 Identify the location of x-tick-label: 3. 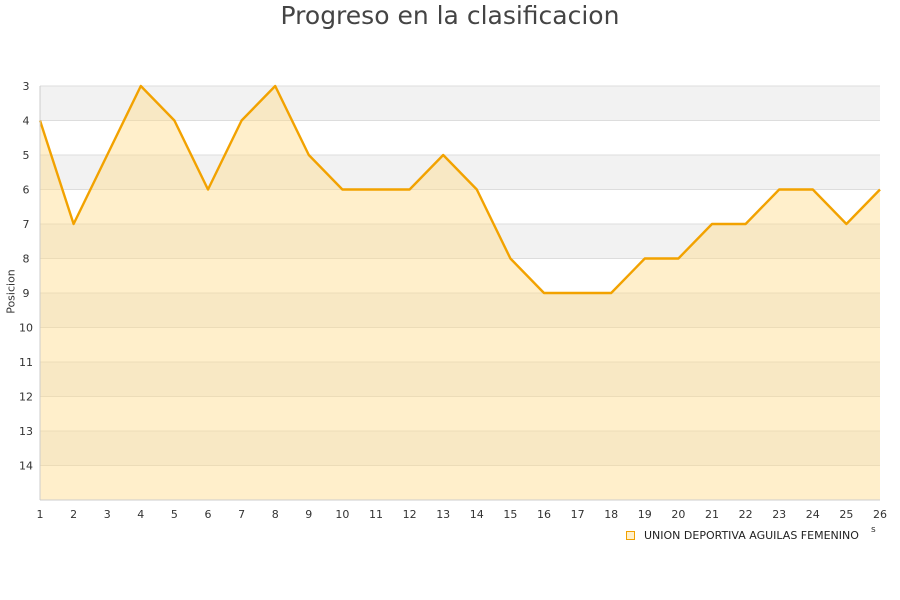
(107, 514).